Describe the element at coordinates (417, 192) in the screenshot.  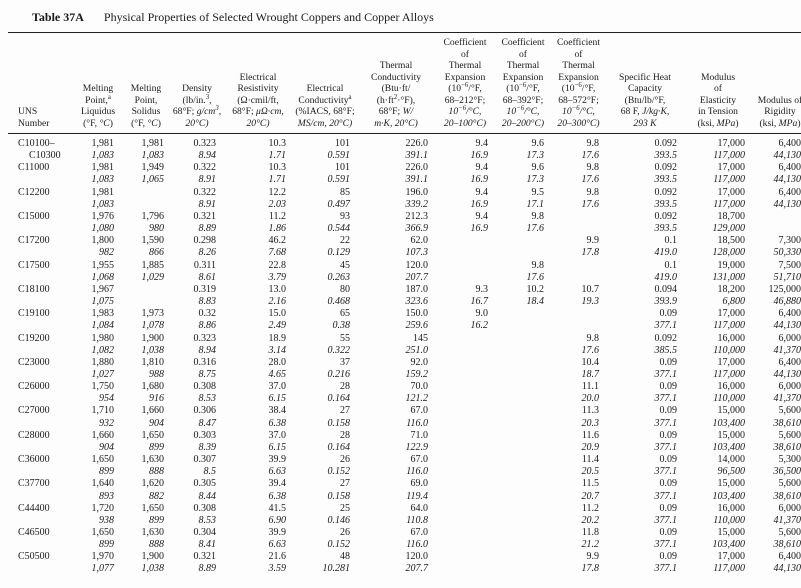
I see `cell-thermal-conductivity: 196.0` at that location.